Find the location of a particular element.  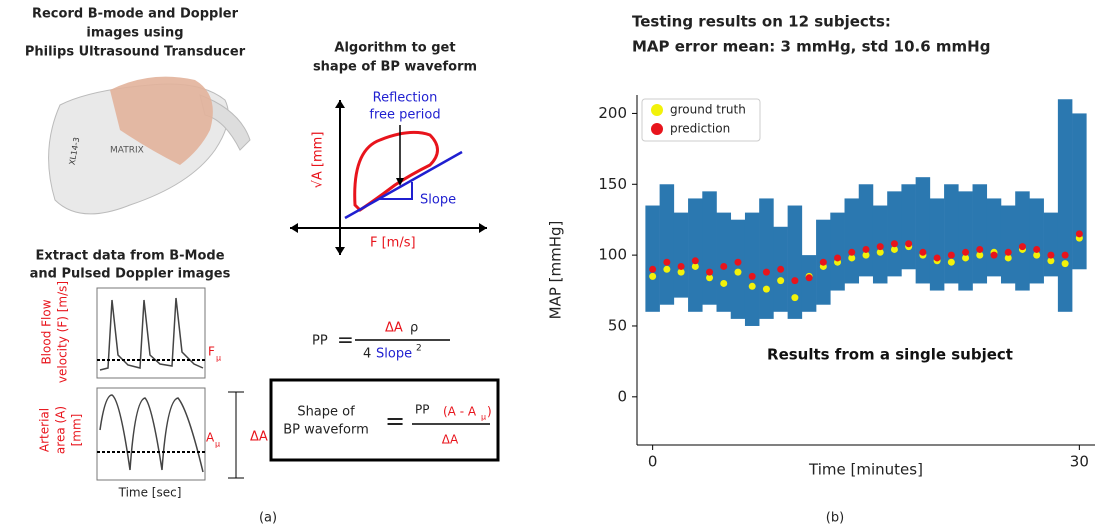

legend-label: ground truth is located at coordinates (708, 110).